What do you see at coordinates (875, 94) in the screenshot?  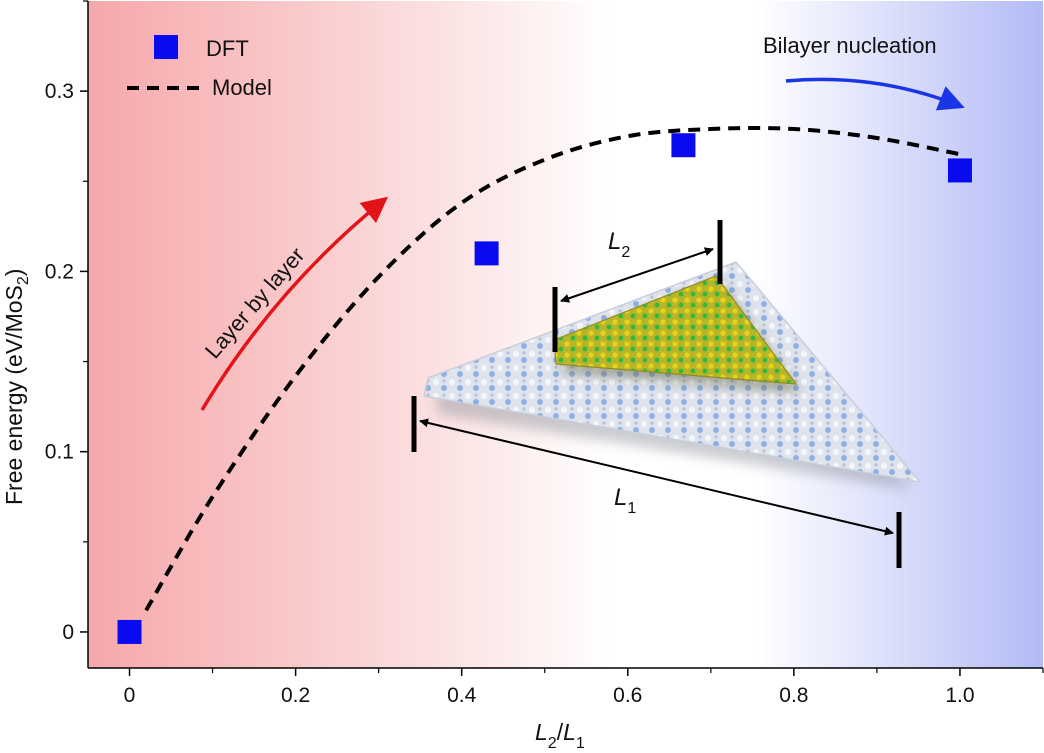 I see `bilayer-nucleation-arrow` at bounding box center [875, 94].